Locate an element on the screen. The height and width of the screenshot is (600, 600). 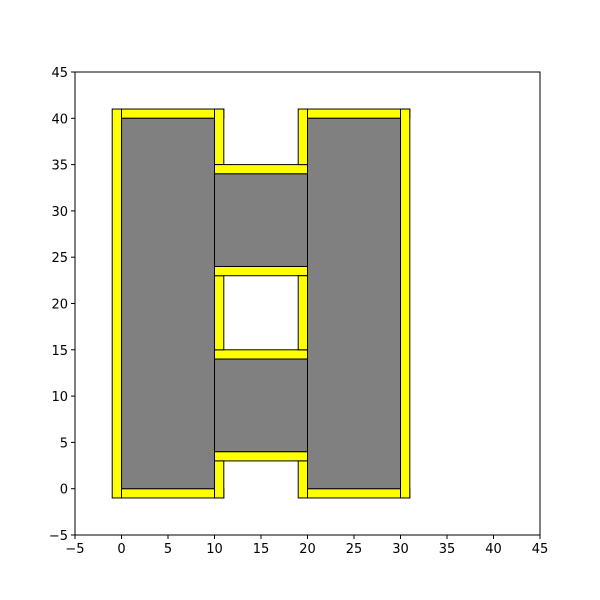
y-tick-label: 35 is located at coordinates (59, 166).